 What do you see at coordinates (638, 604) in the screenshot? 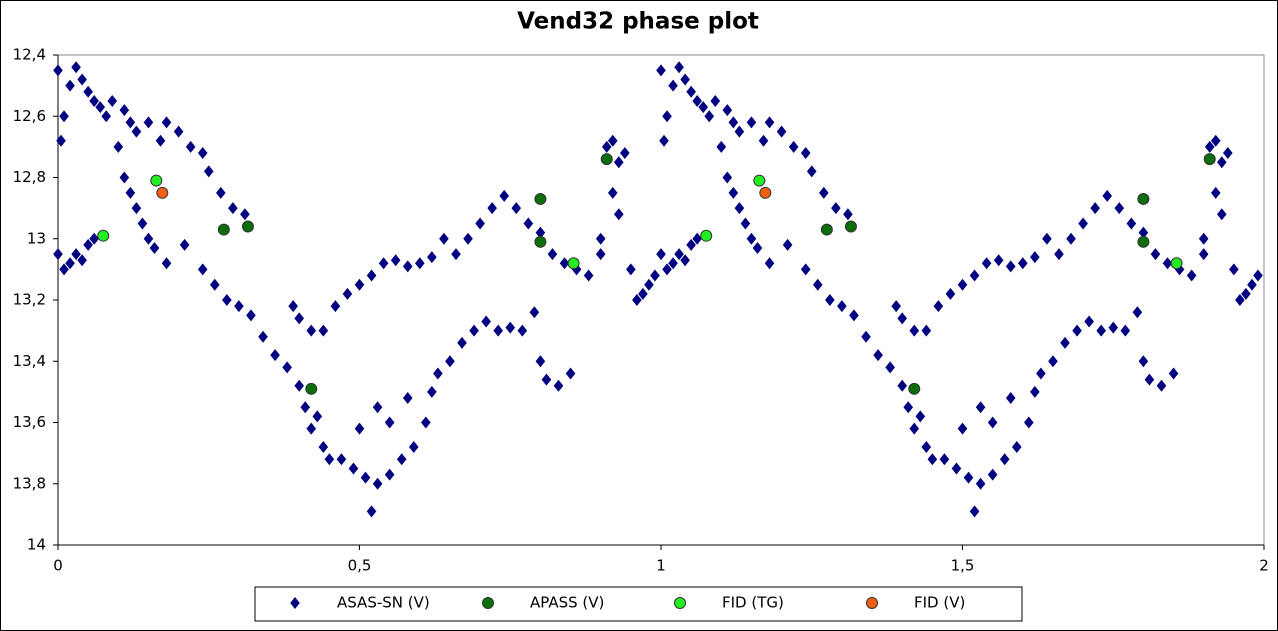
I see `legend-box` at bounding box center [638, 604].